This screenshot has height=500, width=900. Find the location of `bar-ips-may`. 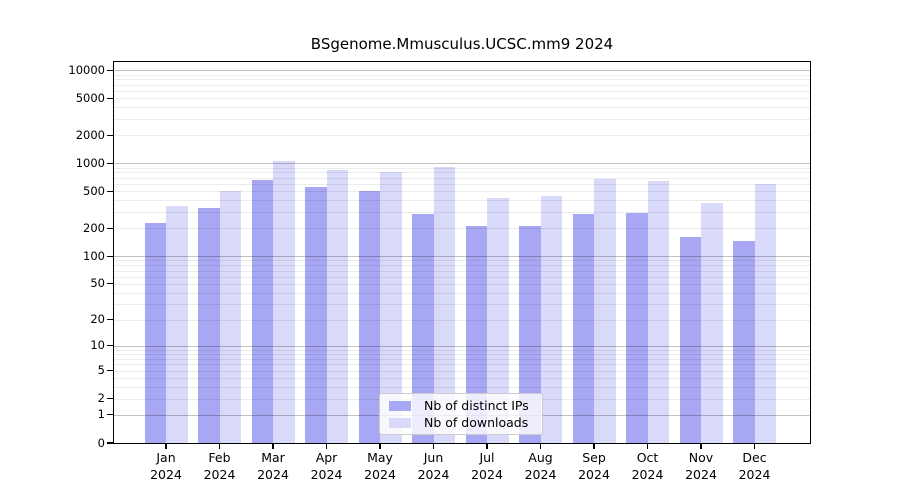

bar-ips-may is located at coordinates (369, 317).